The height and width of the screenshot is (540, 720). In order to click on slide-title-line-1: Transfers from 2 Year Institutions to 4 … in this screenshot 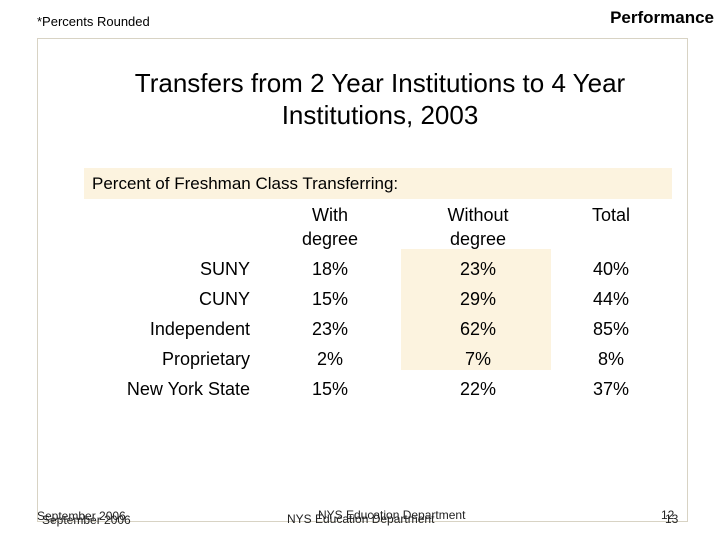, I will do `click(380, 83)`.